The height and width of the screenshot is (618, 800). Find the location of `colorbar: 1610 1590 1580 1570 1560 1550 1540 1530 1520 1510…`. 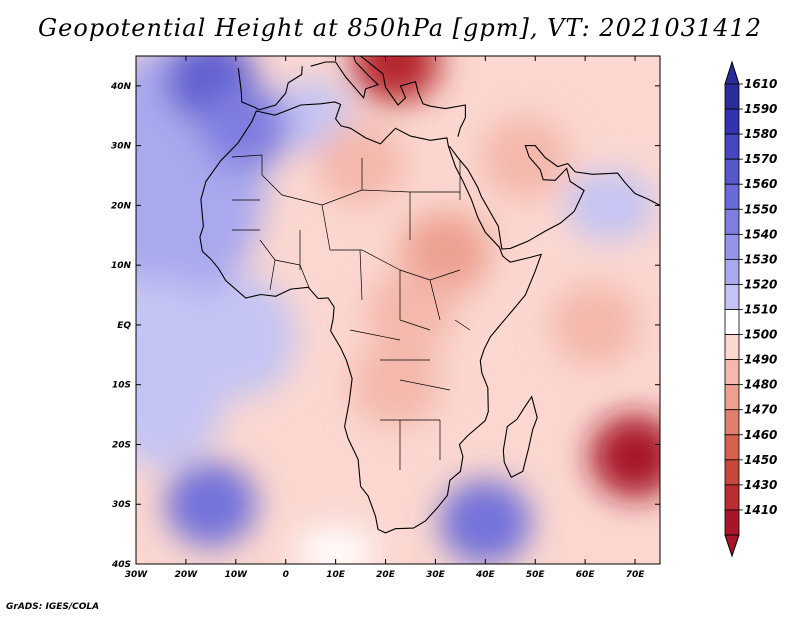

colorbar: 1610 1590 1580 1570 1560 1550 1540 1530 1520 1510… is located at coordinates (750, 309).